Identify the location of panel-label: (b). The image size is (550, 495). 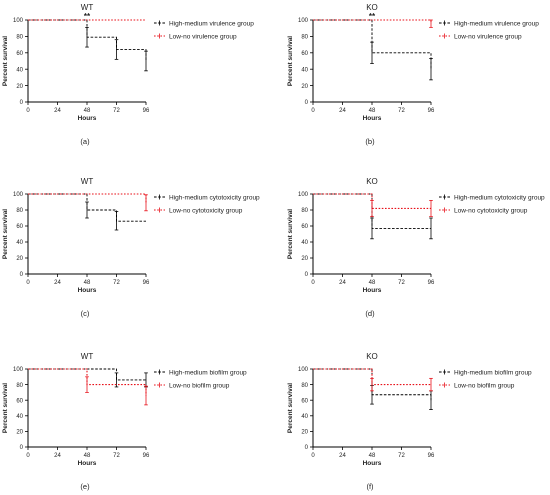
(370, 141).